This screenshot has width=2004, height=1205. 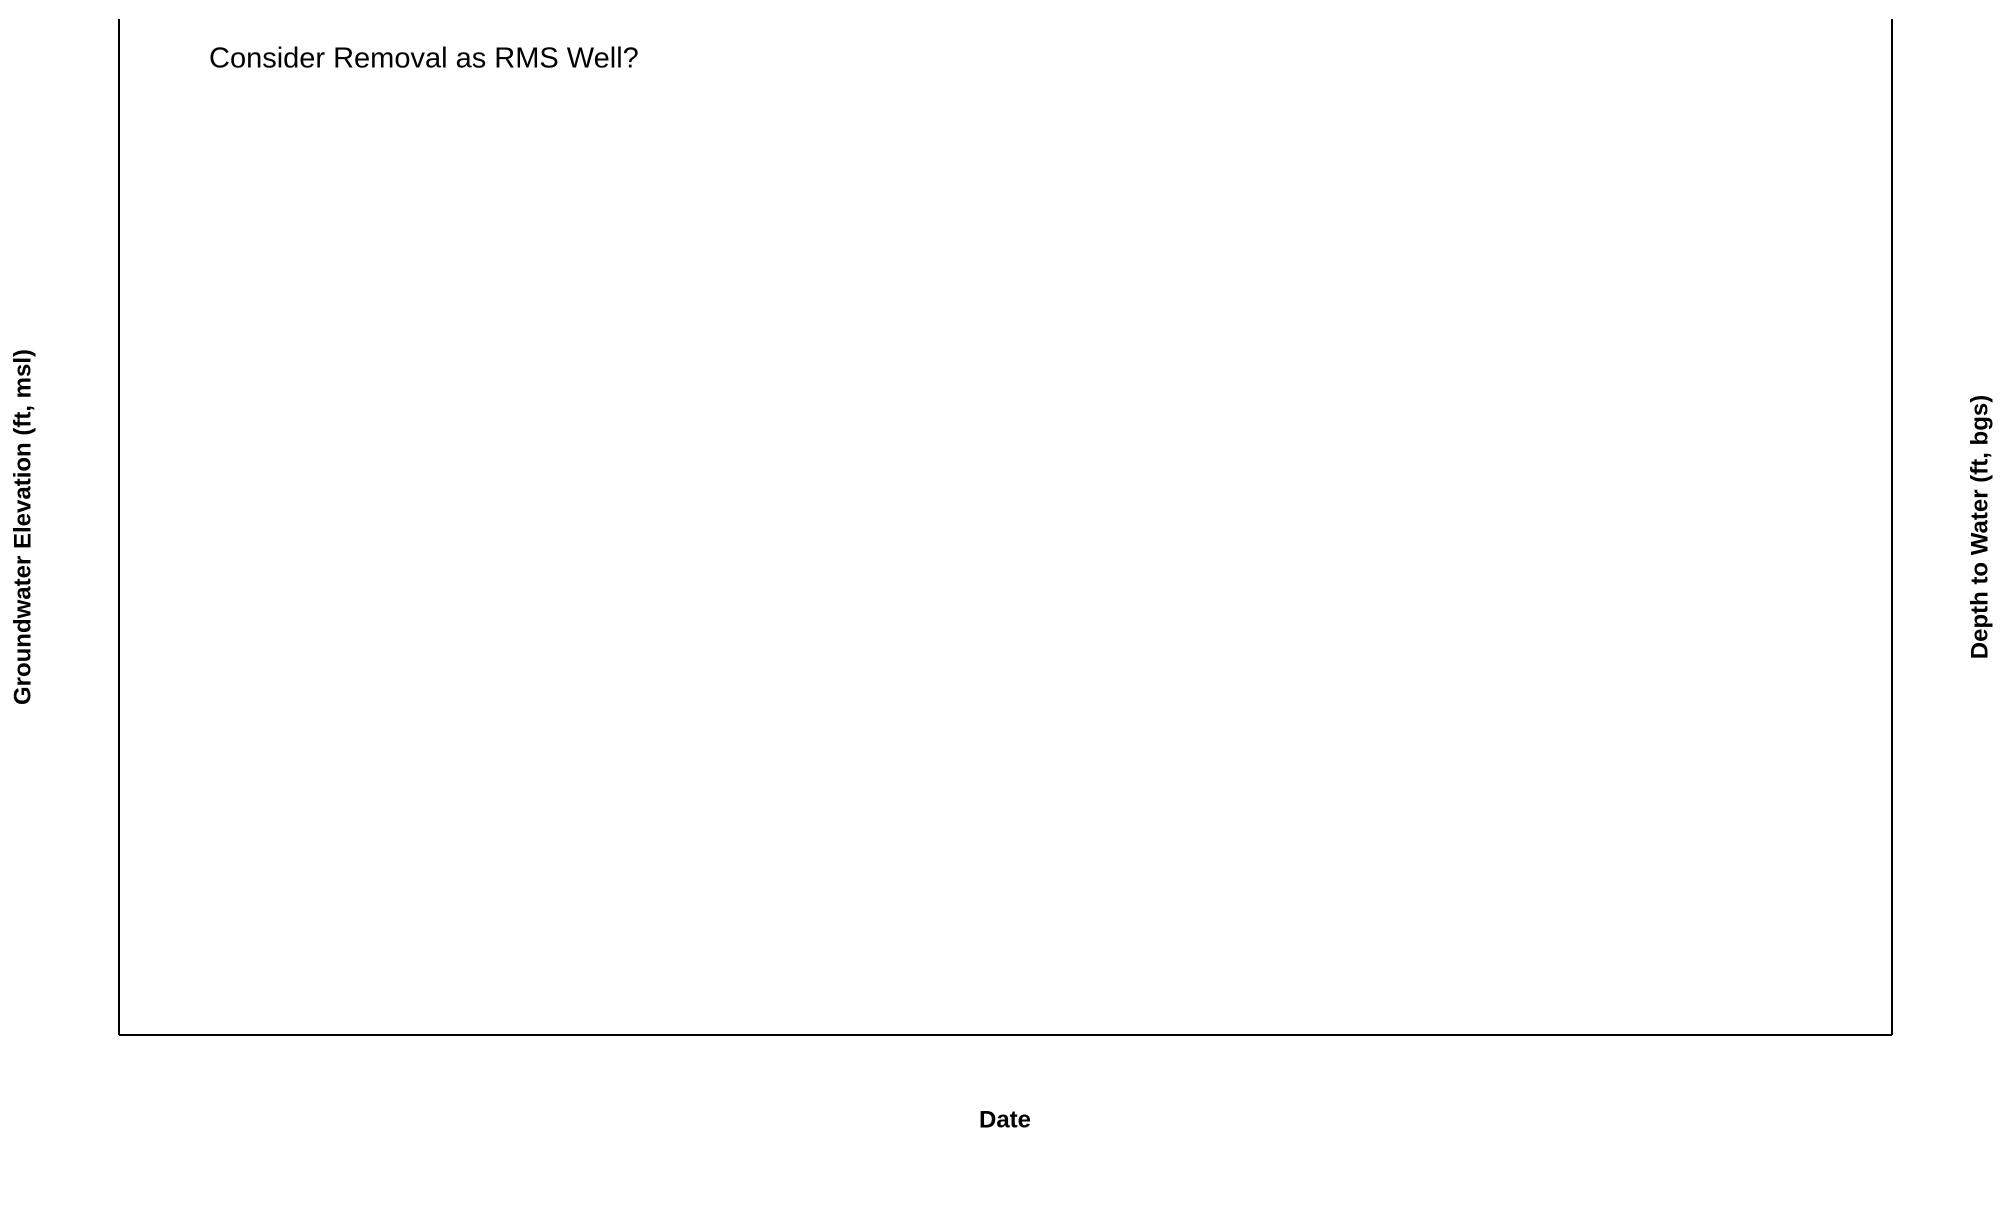 What do you see at coordinates (1979, 527) in the screenshot?
I see `y2-axis-title: Depth to Water (ft, bgs)` at bounding box center [1979, 527].